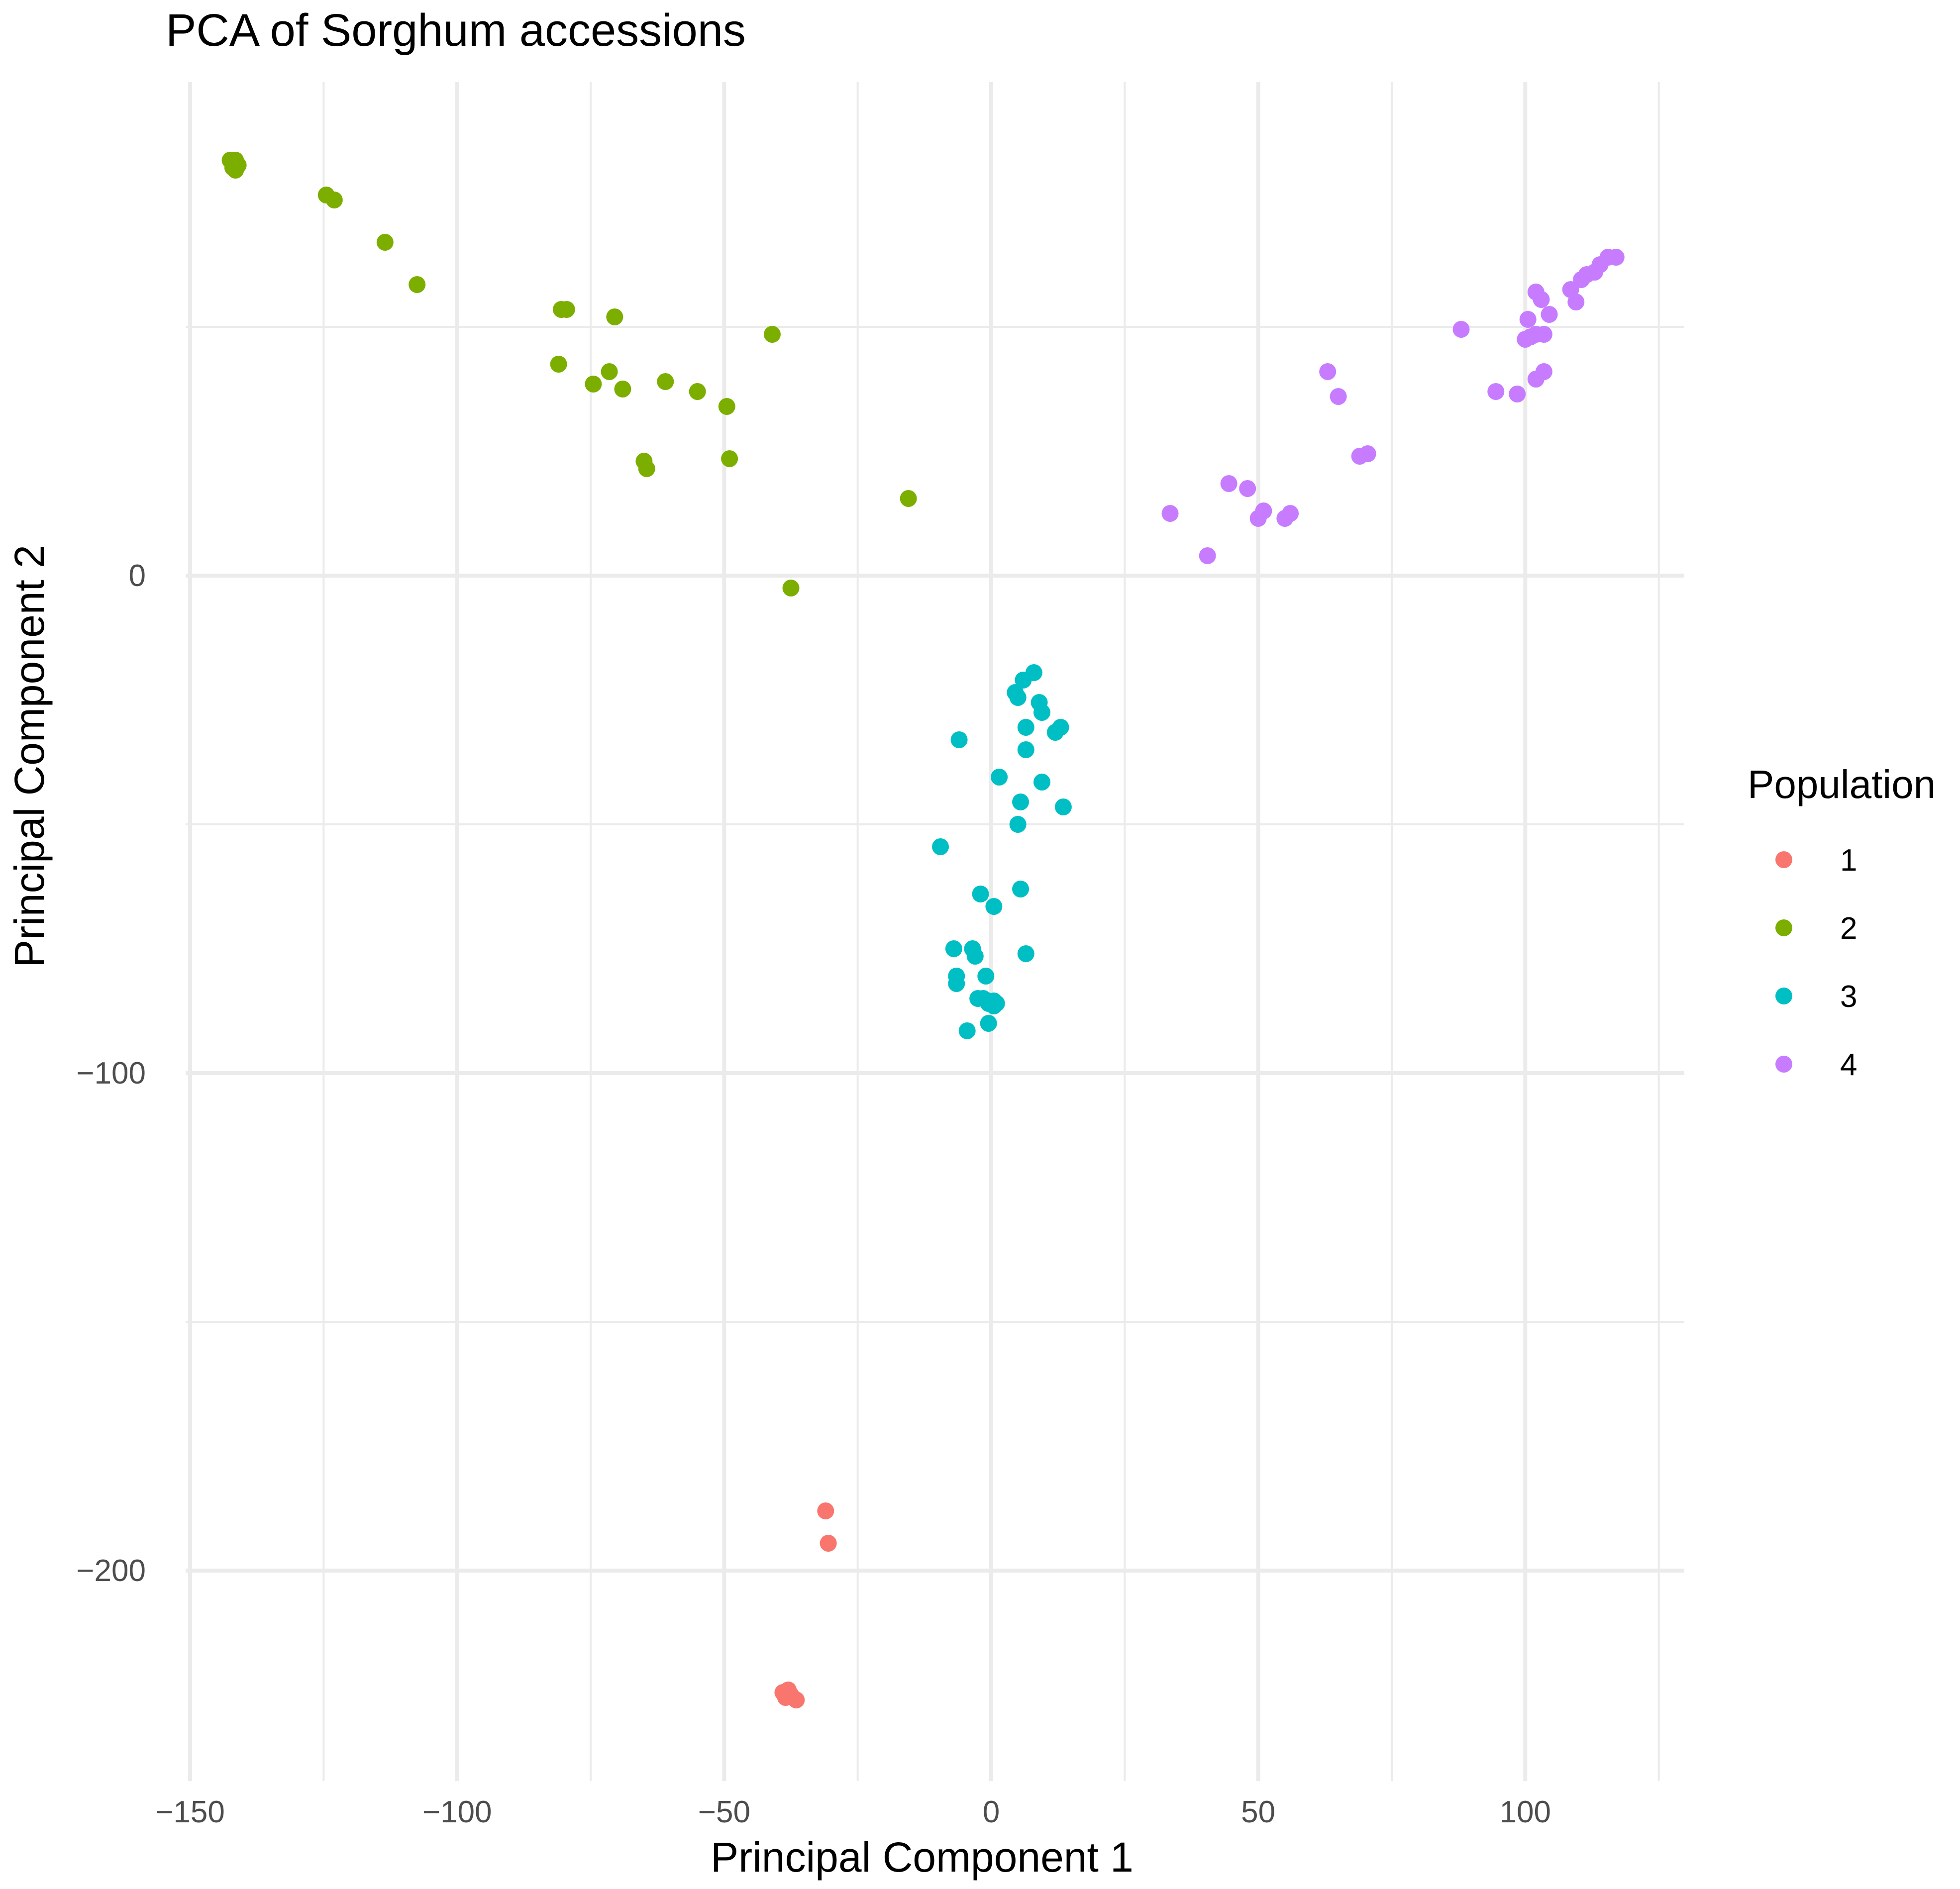 Image resolution: width=1960 pixels, height=1889 pixels. What do you see at coordinates (1525, 1812) in the screenshot?
I see `x-tick-label: 100` at bounding box center [1525, 1812].